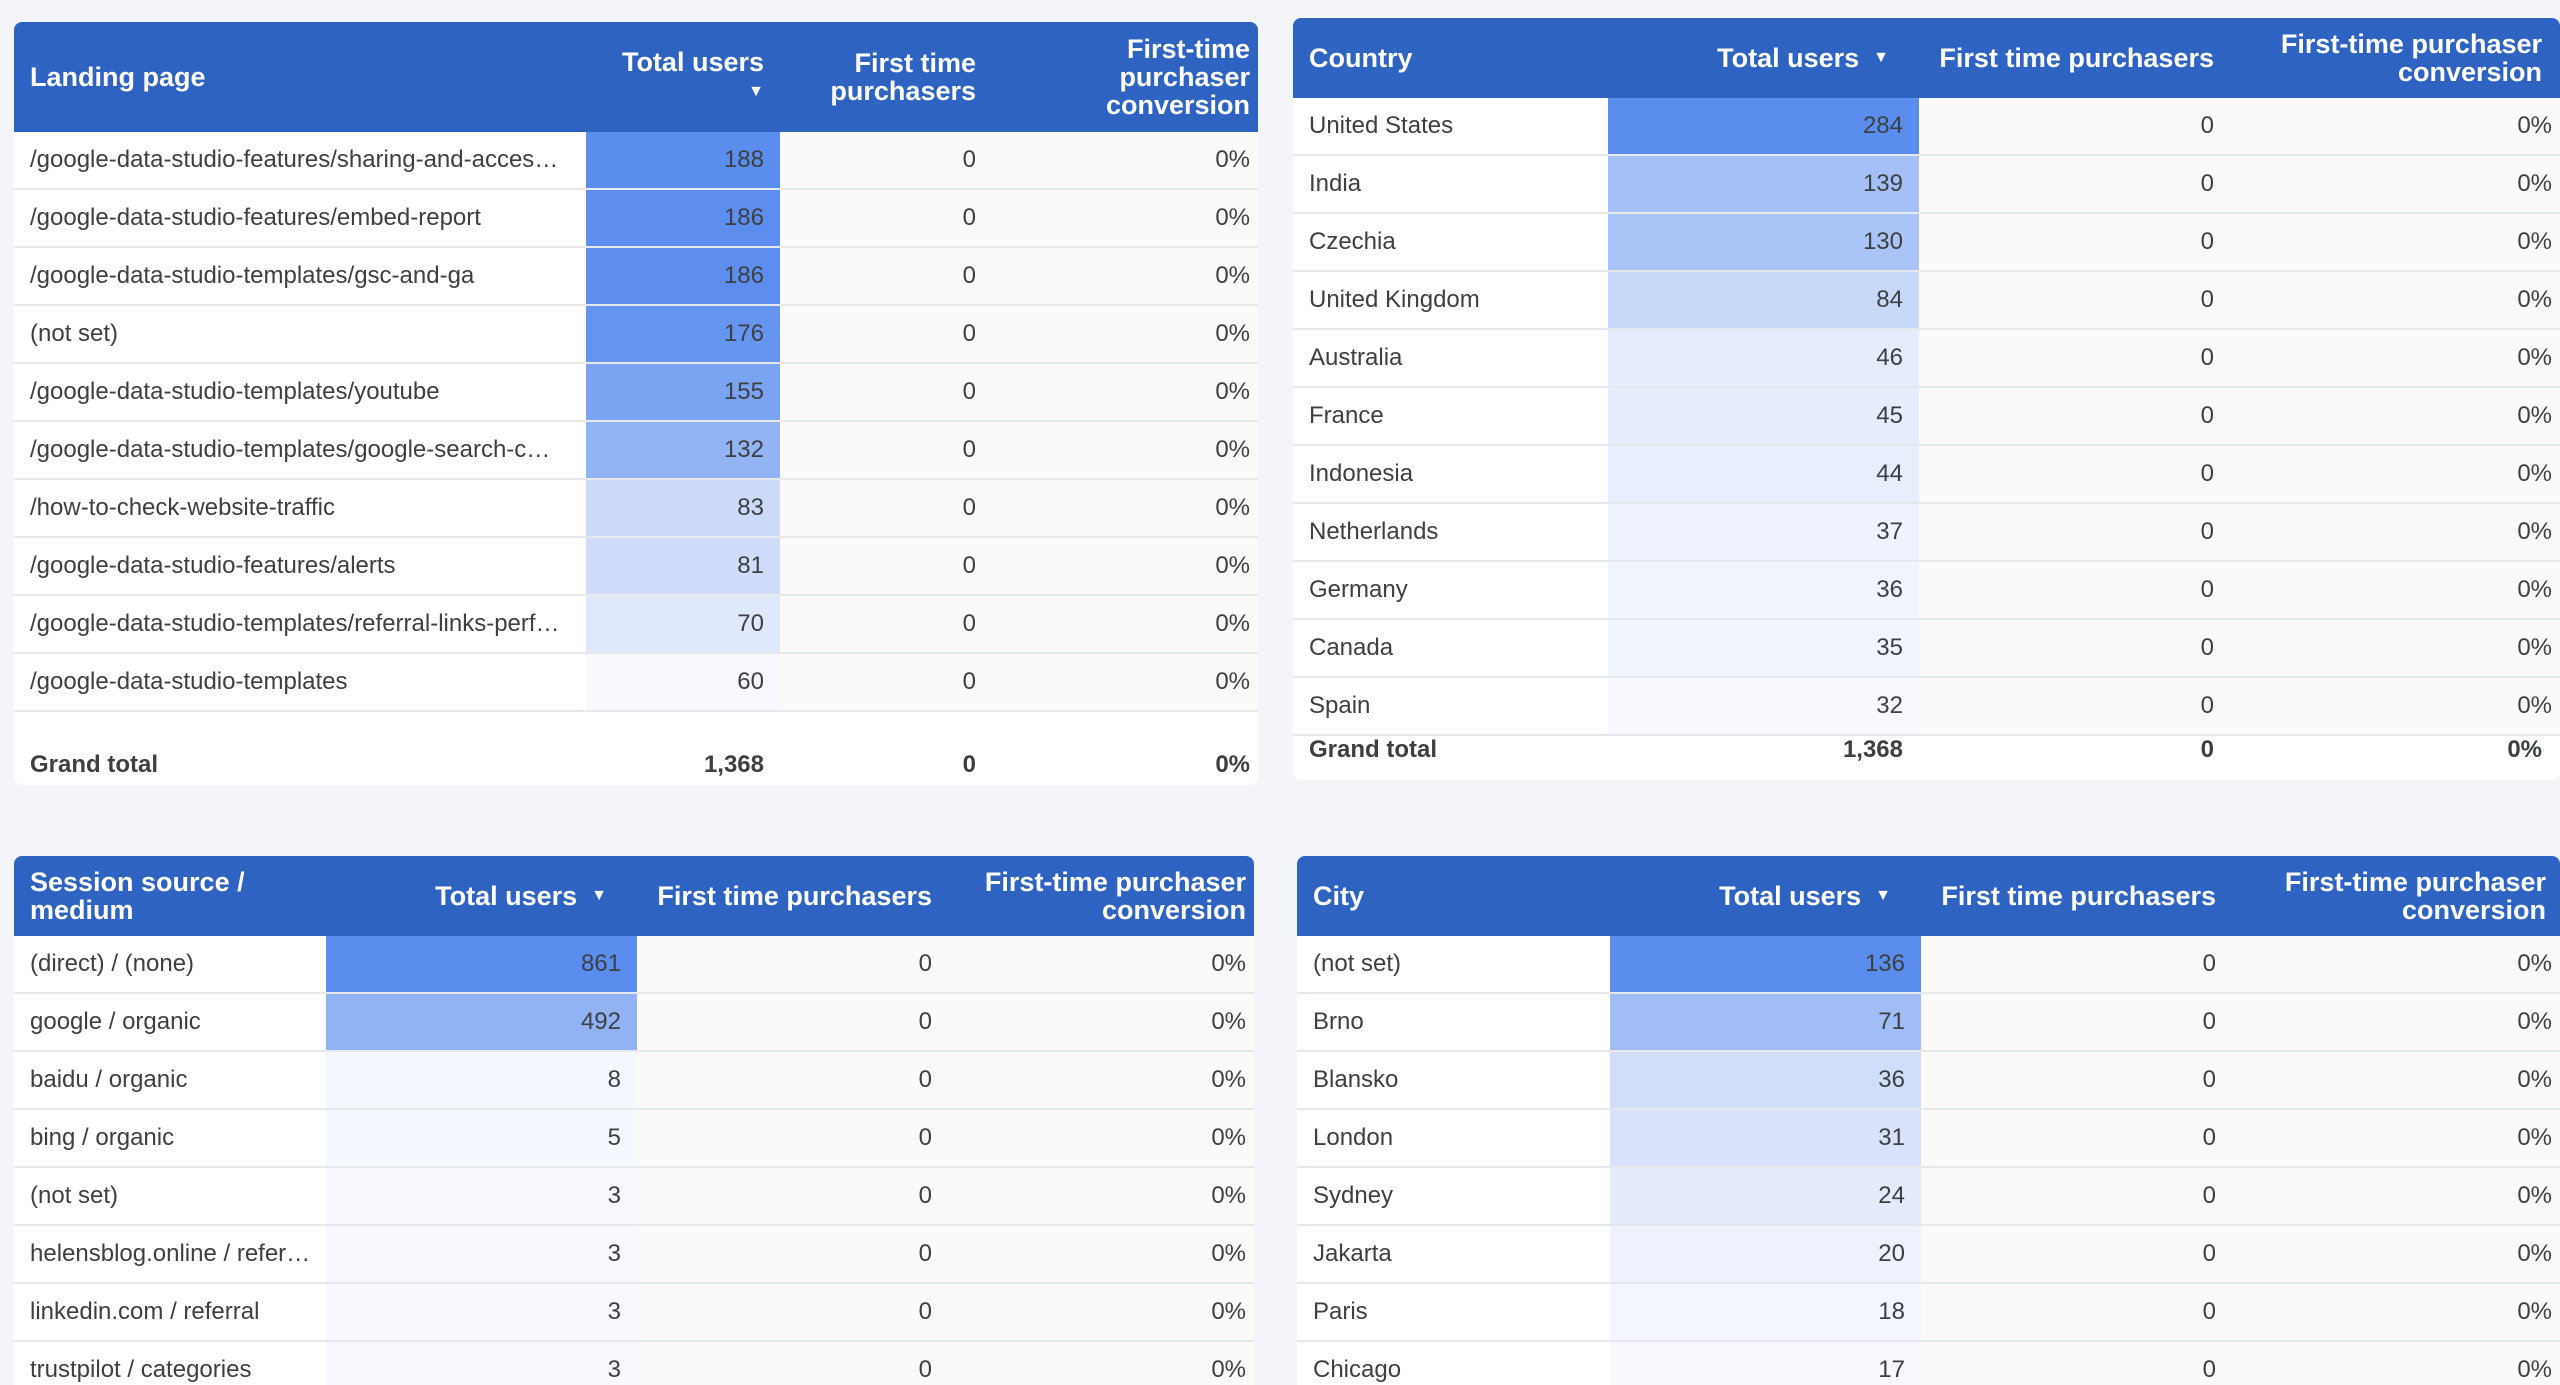 The width and height of the screenshot is (2560, 1385). What do you see at coordinates (1926, 475) in the screenshot?
I see `table-row: Indonesia 44 0 0%` at bounding box center [1926, 475].